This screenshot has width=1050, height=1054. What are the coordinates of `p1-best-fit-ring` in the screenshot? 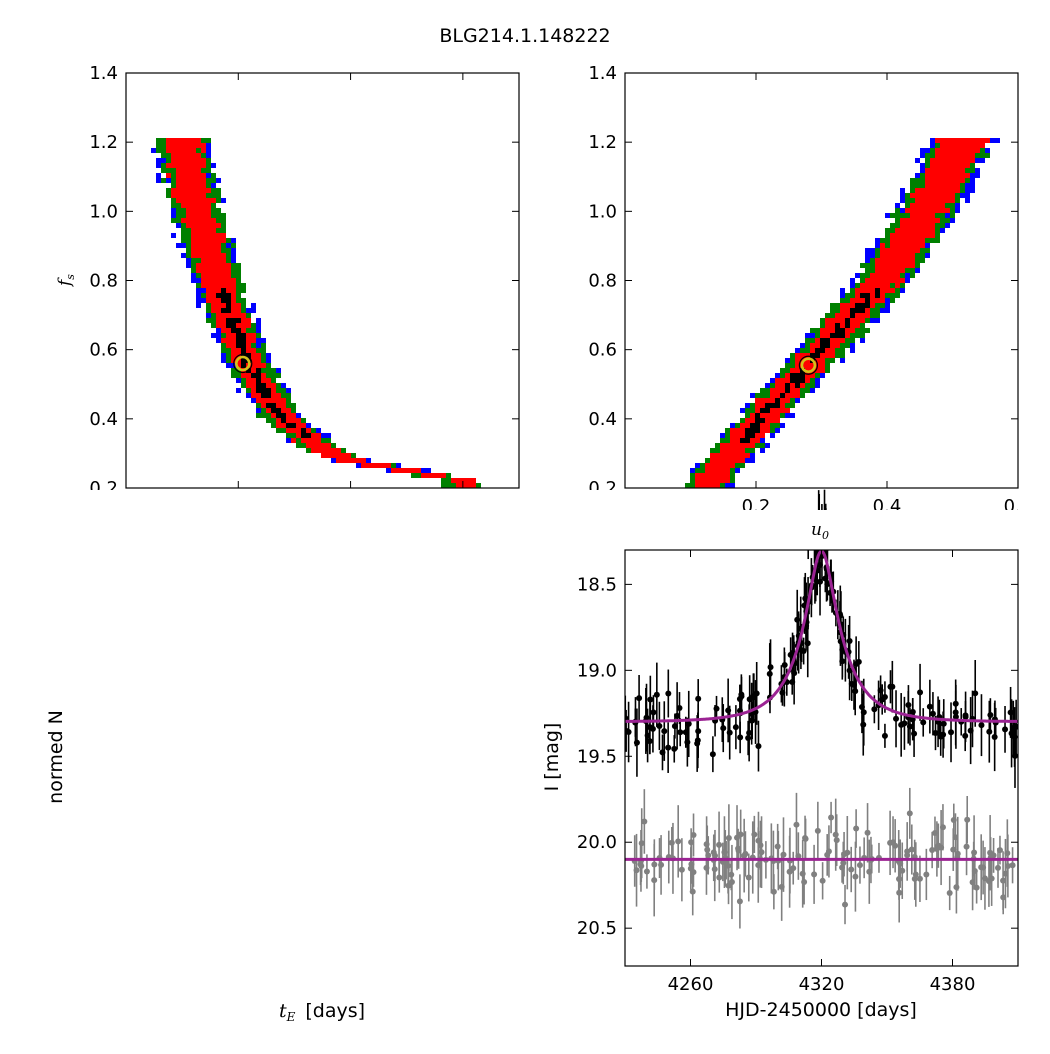 It's located at (243, 363).